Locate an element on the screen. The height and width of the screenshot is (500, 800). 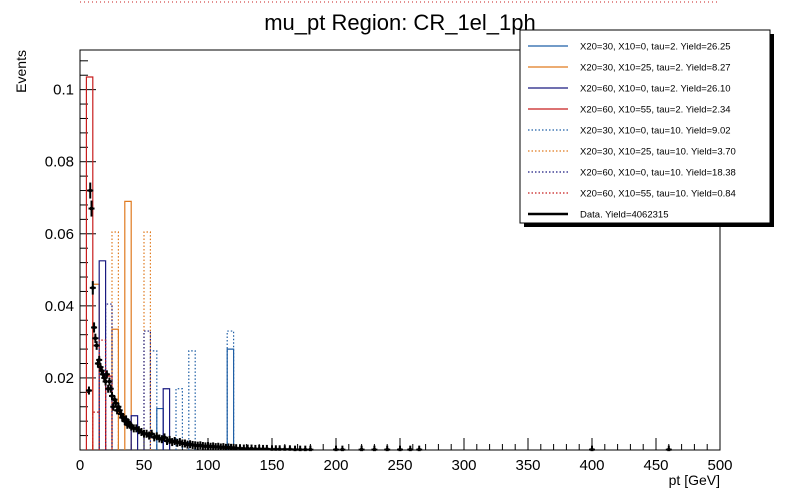
legend-label: X20=60, X10=0, tau=10. Yield=18.38 is located at coordinates (658, 173).